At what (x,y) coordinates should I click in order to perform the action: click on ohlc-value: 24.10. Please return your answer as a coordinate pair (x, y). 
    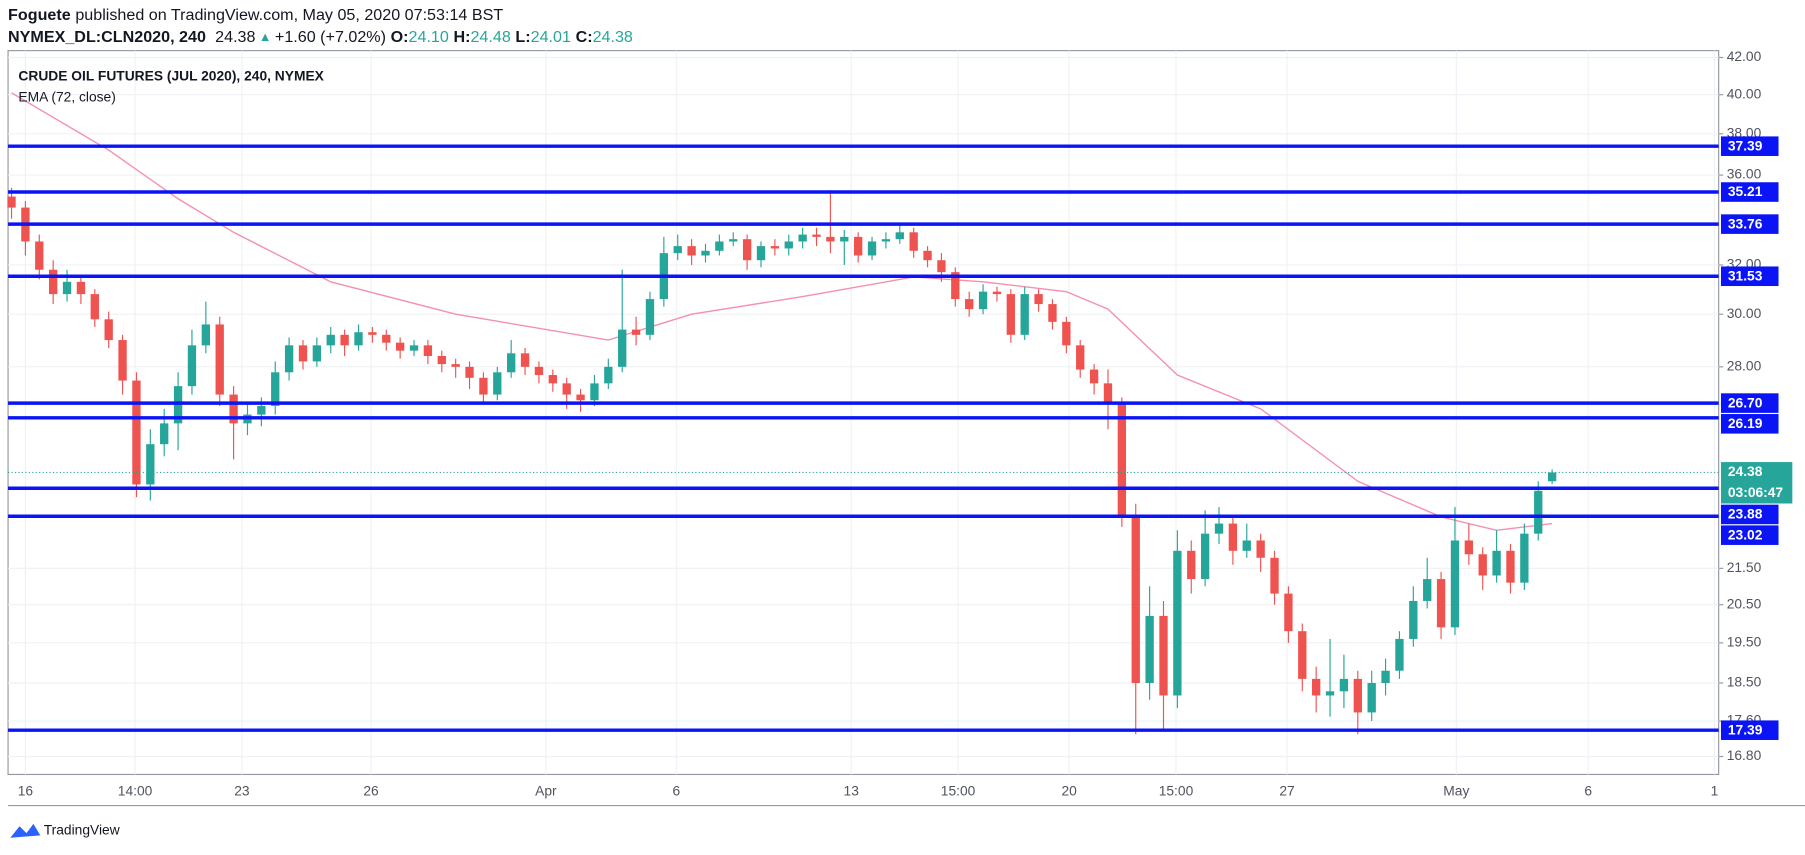
    Looking at the image, I should click on (429, 37).